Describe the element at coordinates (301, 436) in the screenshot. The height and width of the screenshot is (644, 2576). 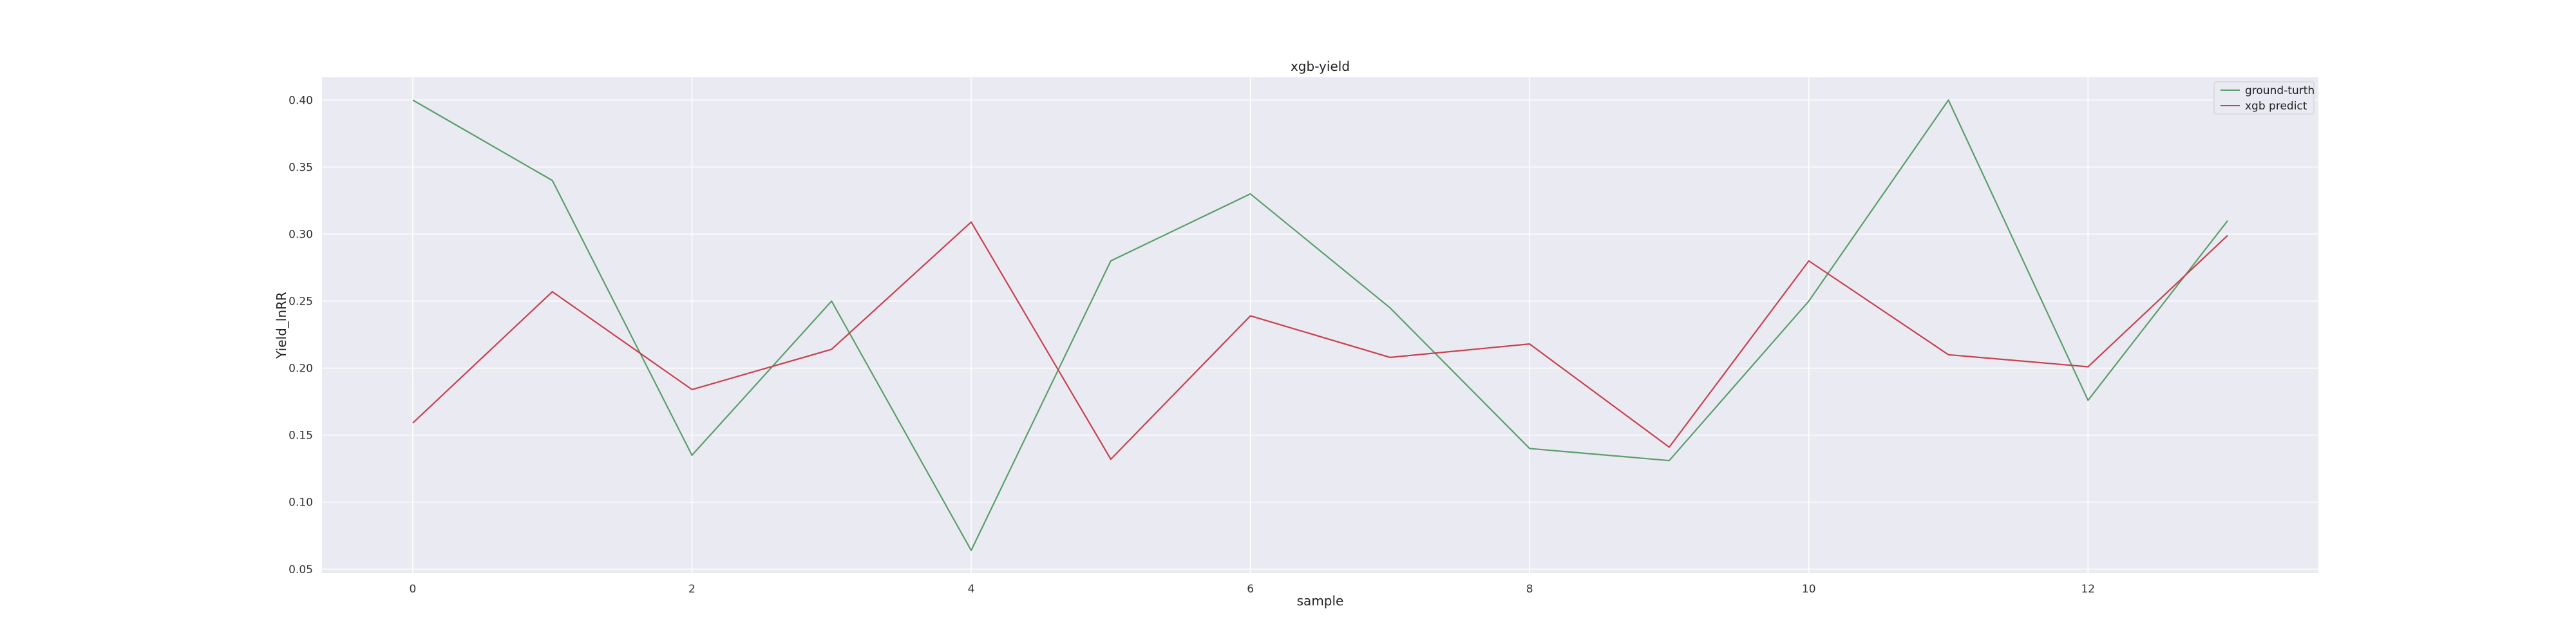
I see `y-tick-label: 0.15` at that location.